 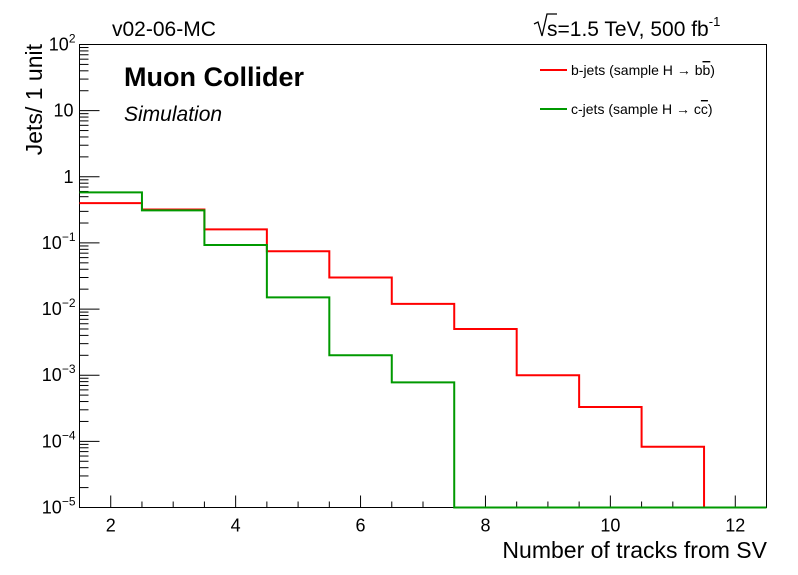 I want to click on svg-text: s=1.5 TeV, 500 fb-1, so click(x=633, y=27).